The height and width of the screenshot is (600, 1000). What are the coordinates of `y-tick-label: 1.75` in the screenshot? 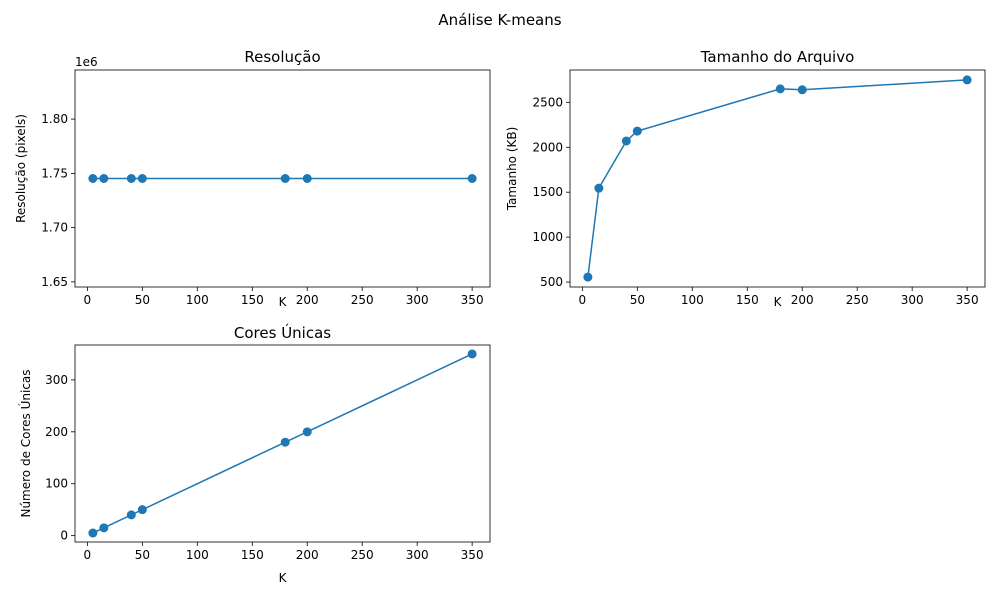 It's located at (54, 173).